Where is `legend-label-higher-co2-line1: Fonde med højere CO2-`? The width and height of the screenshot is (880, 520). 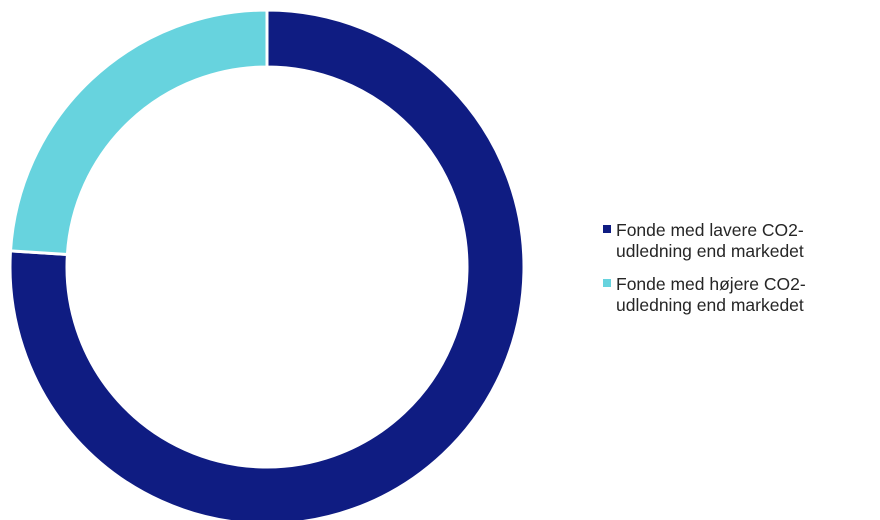 legend-label-higher-co2-line1: Fonde med højere CO2- is located at coordinates (711, 284).